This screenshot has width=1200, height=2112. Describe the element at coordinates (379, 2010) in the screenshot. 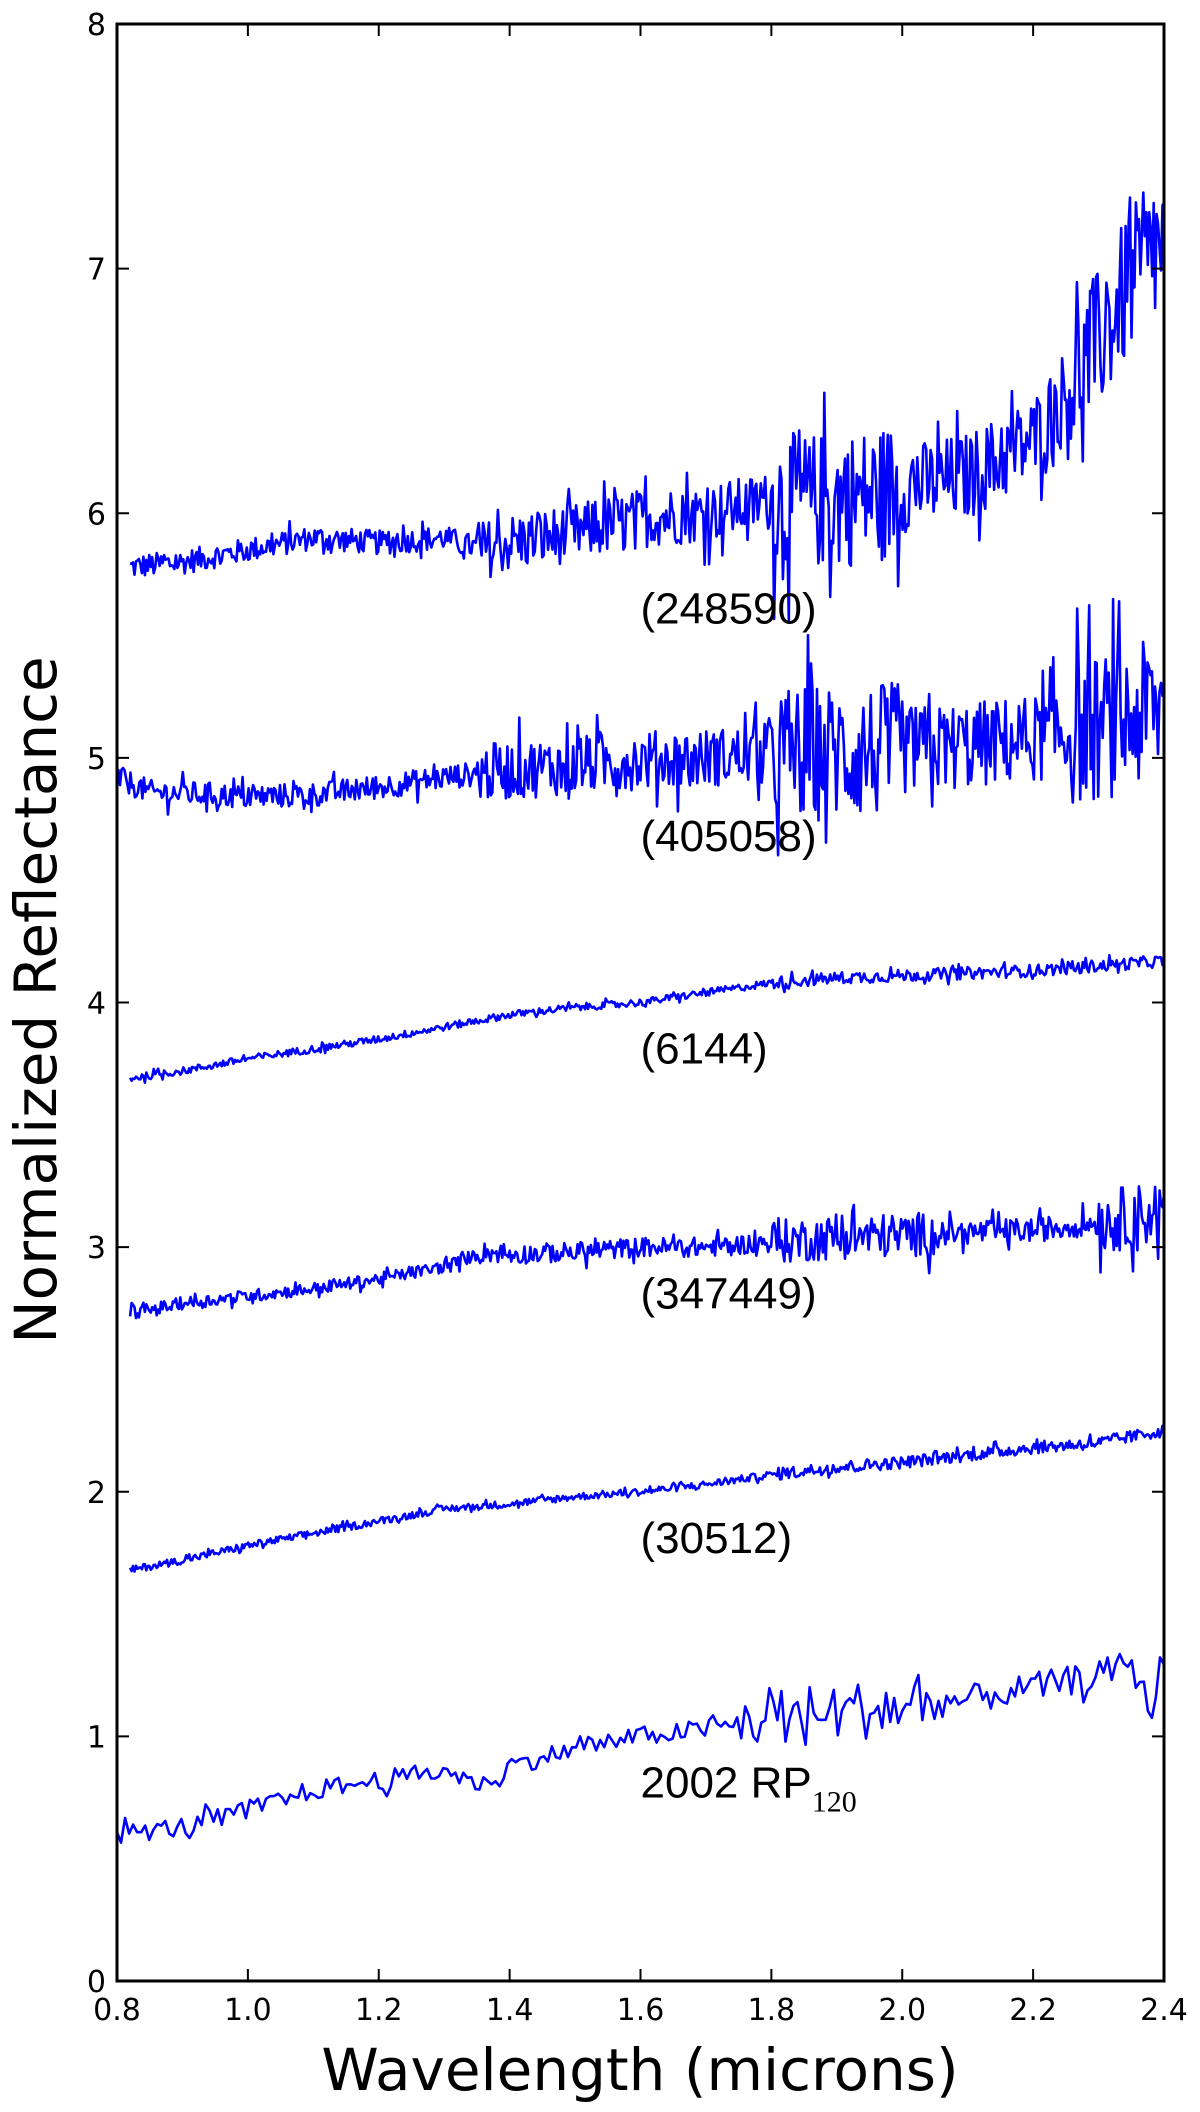

I see `x-tick-label: 1.2` at that location.